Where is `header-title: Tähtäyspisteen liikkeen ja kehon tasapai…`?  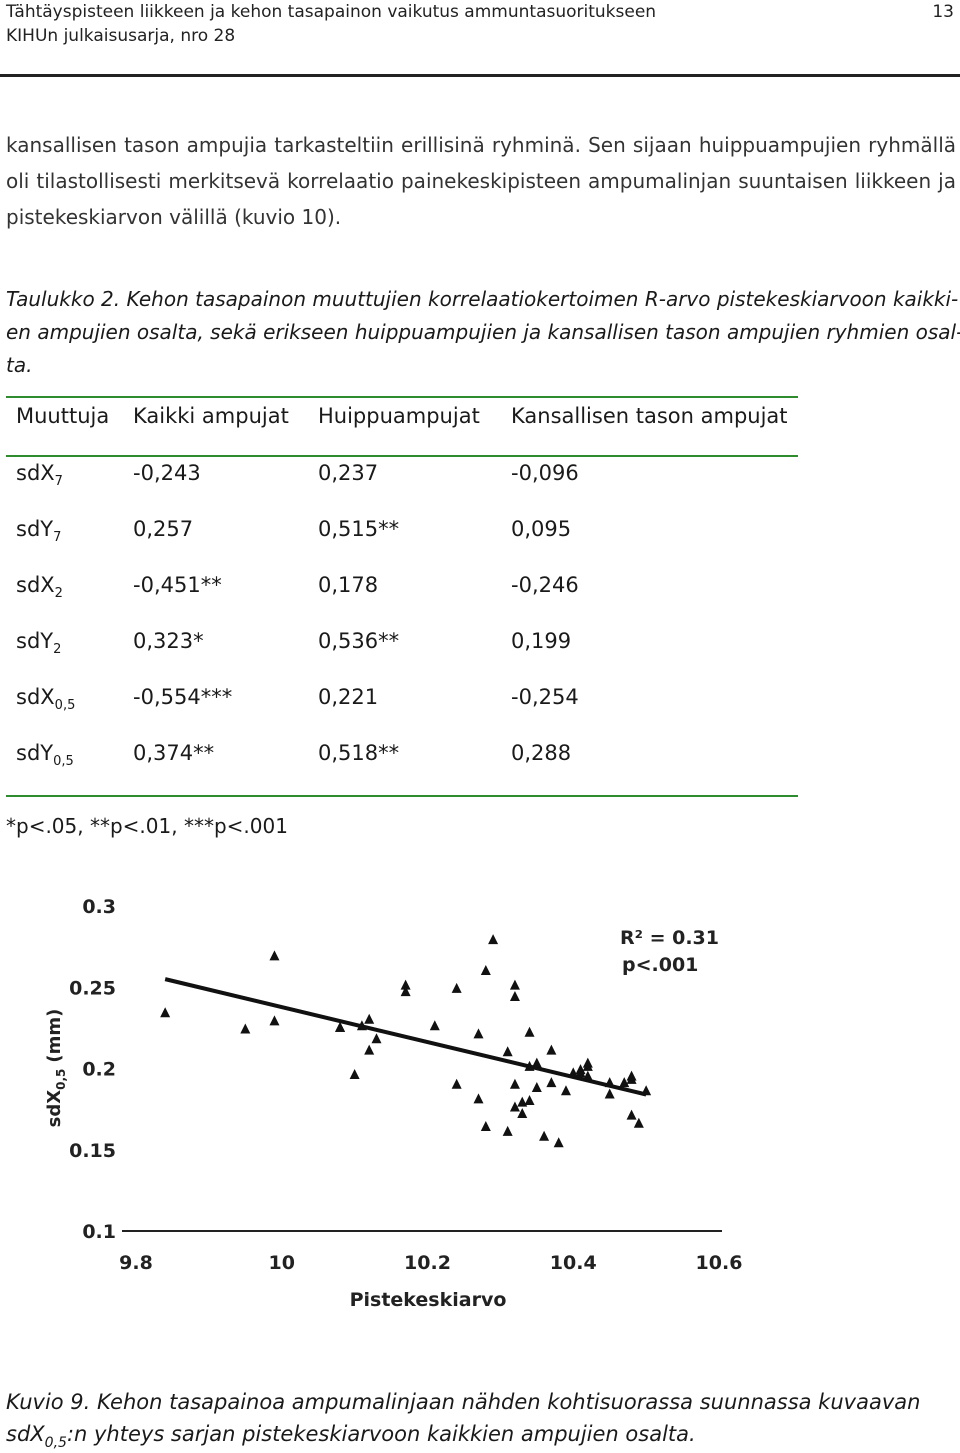
header-title: Tähtäyspisteen liikkeen ja kehon tasapai… is located at coordinates (331, 12).